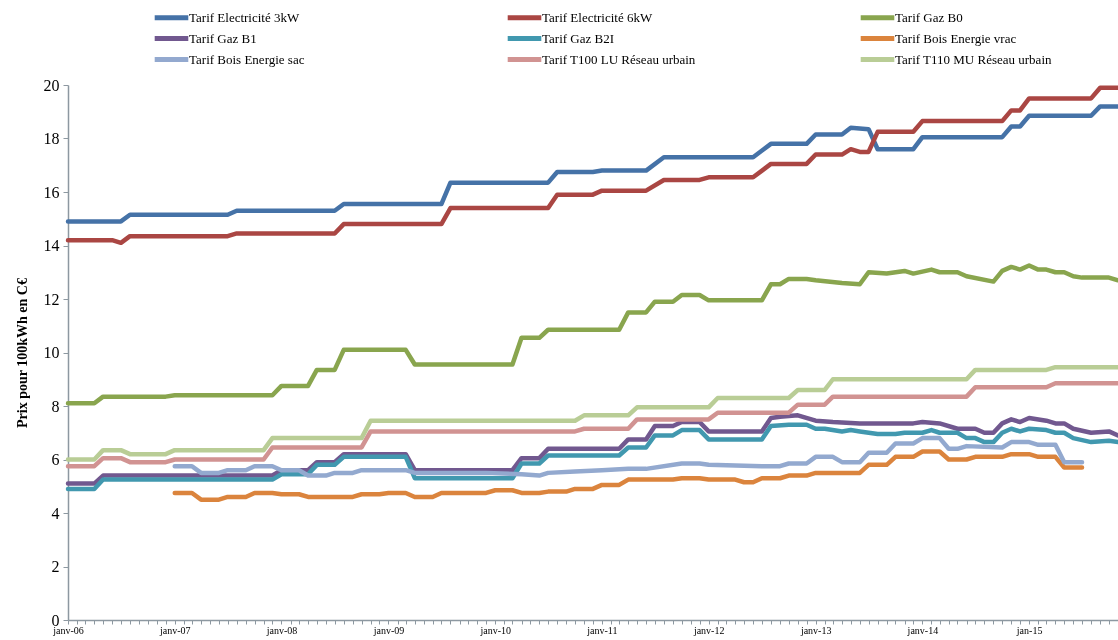 This screenshot has width=1118, height=640. Describe the element at coordinates (815, 630) in the screenshot. I see `x-tick-label: janv-13` at that location.